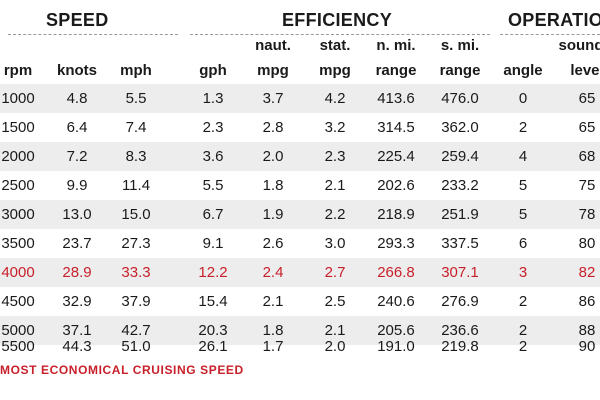 This screenshot has width=600, height=400. I want to click on cell-angle: 0, so click(523, 98).